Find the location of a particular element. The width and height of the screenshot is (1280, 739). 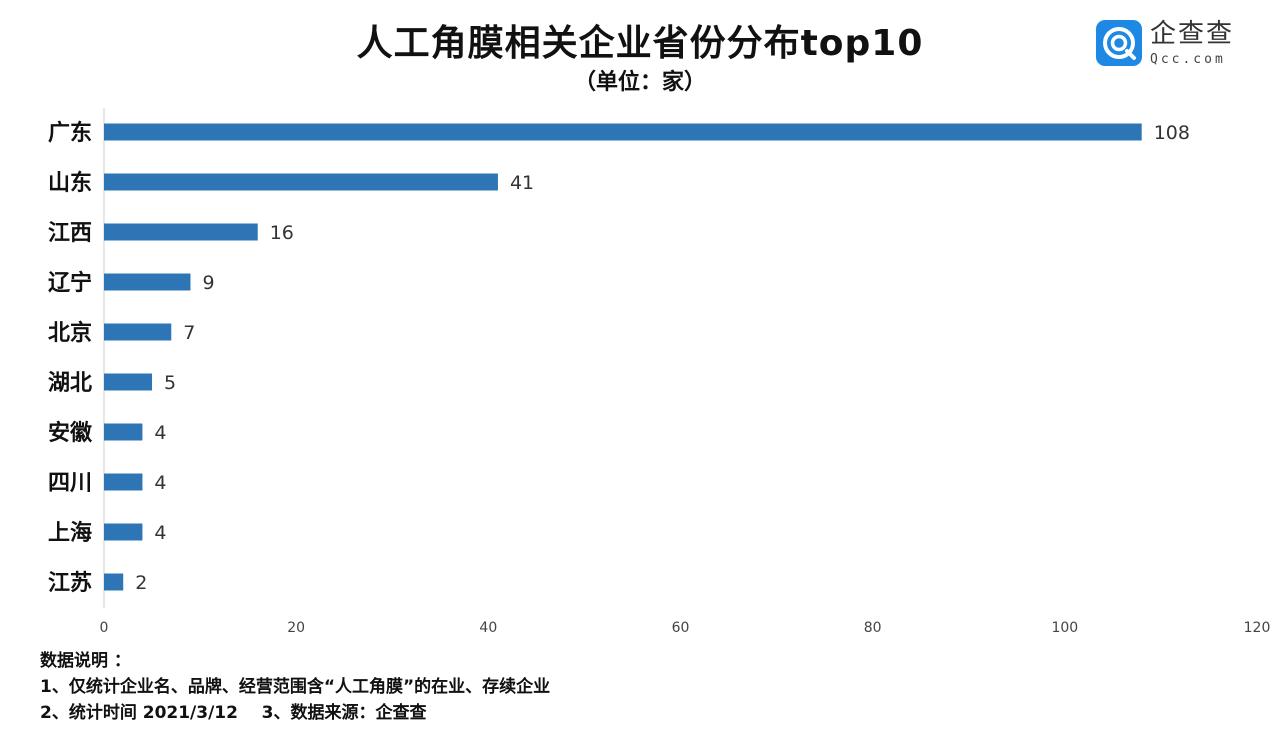

data-label: 41 is located at coordinates (522, 183).